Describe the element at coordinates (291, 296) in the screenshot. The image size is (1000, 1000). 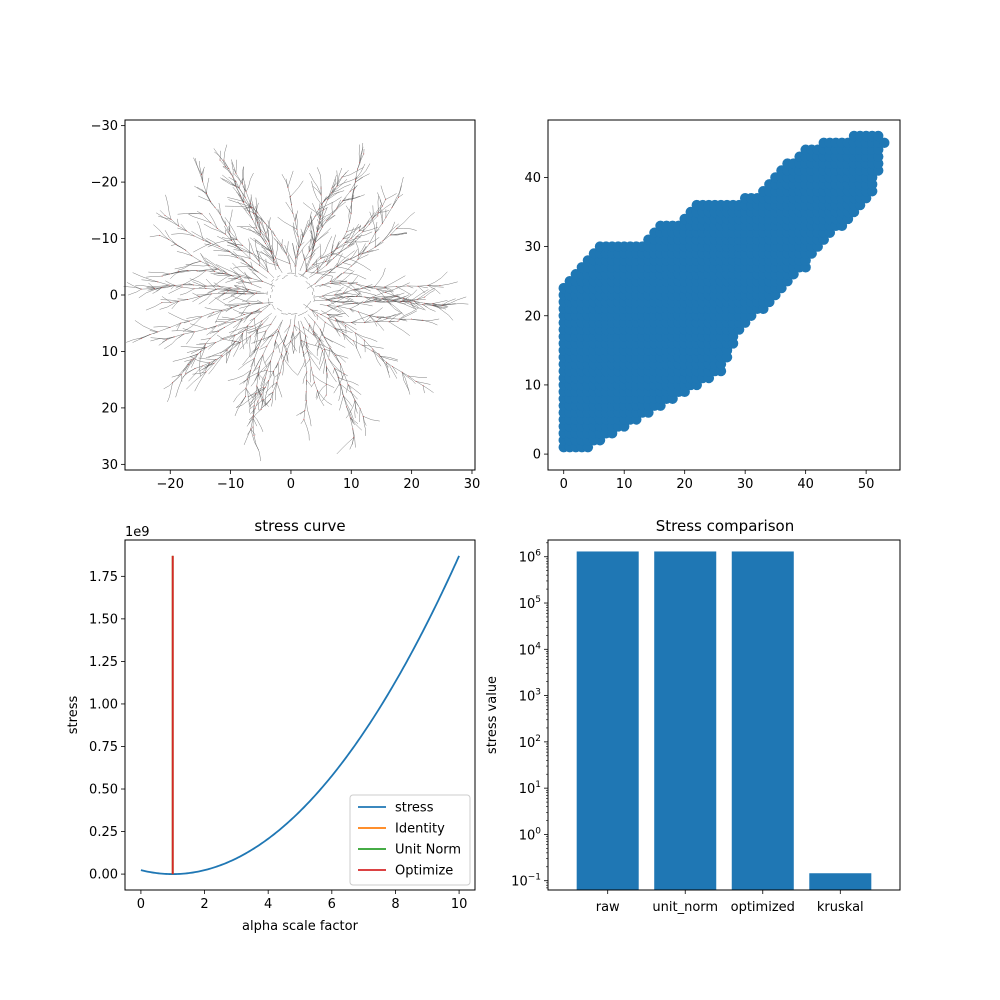
I see `tree-nodes` at that location.